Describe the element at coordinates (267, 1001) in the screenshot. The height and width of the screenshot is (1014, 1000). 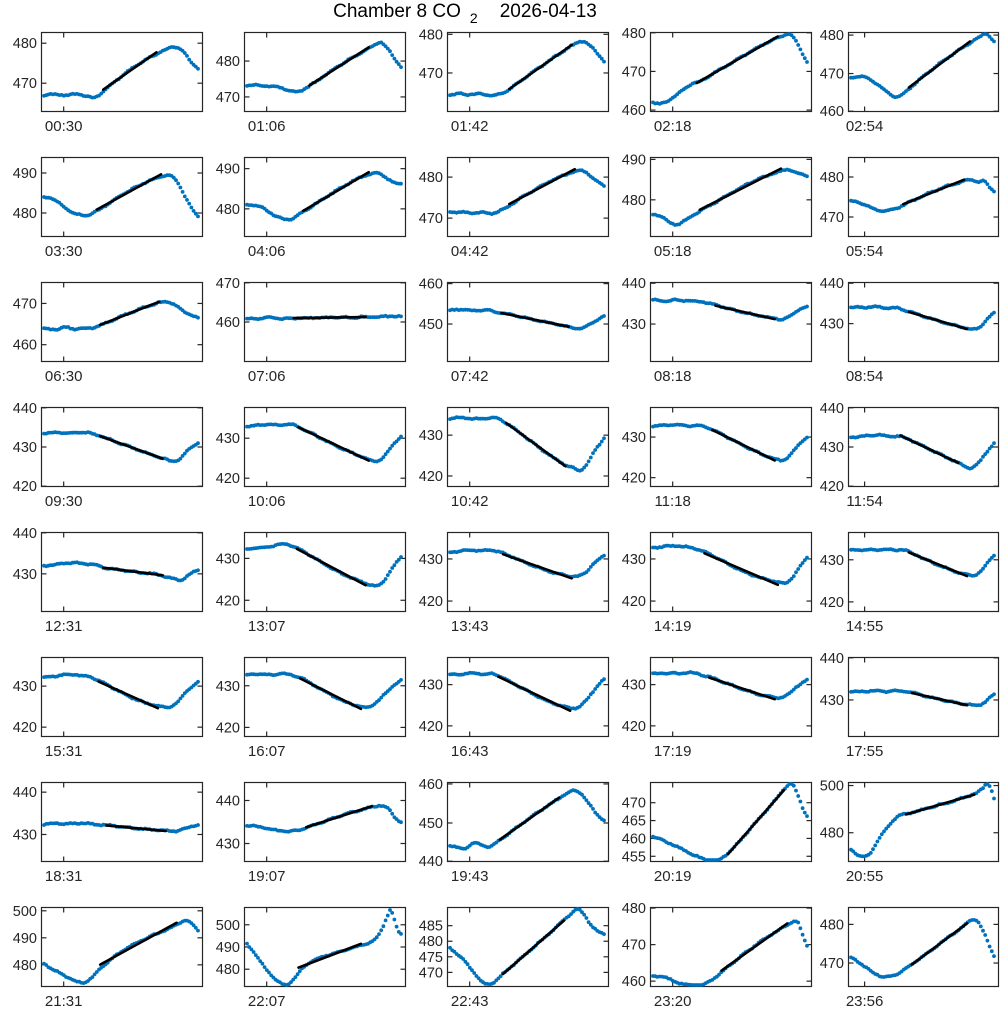
I see `x-tick-label: 22:07` at that location.